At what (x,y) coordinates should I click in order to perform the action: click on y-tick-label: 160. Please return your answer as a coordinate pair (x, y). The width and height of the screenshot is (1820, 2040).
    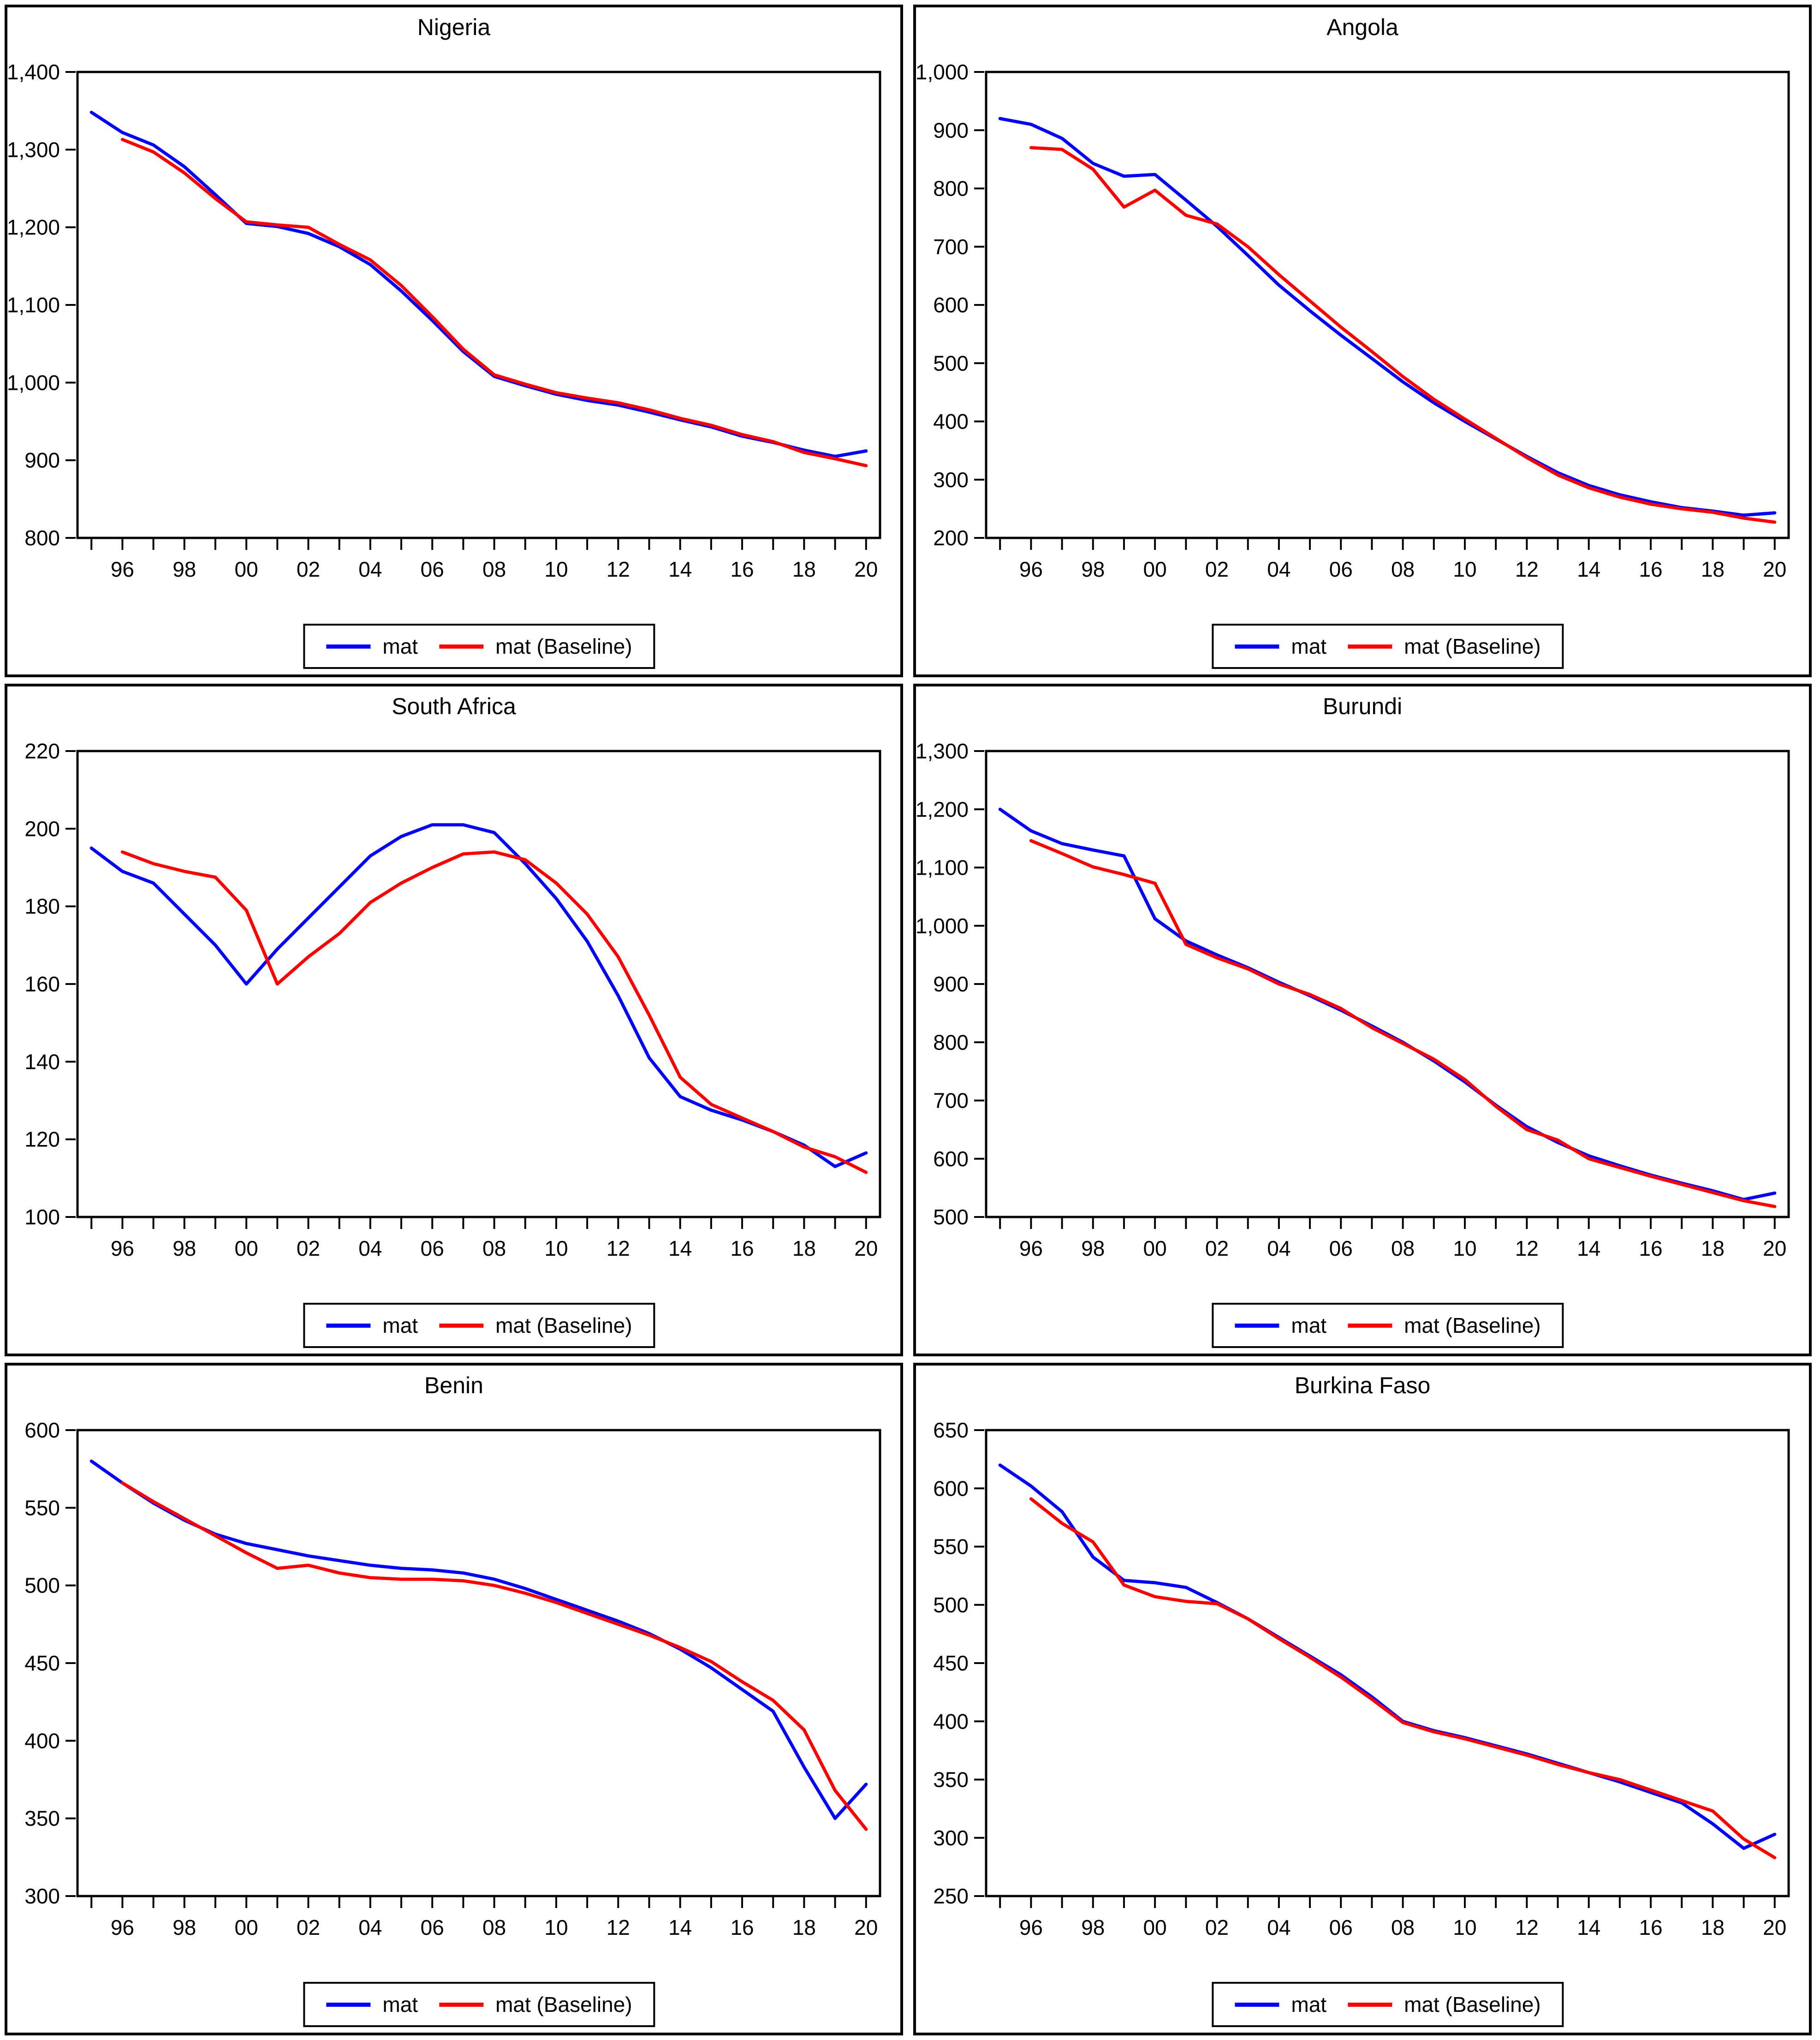
    Looking at the image, I should click on (42, 984).